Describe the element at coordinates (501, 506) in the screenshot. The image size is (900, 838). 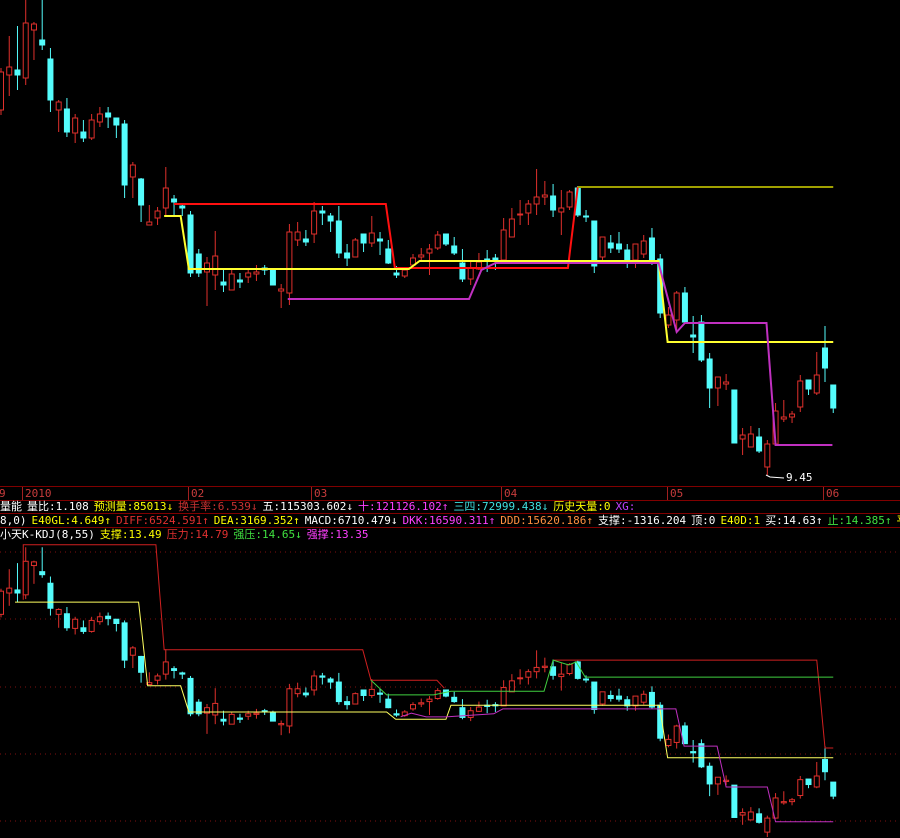
I see `indicator-value: 三四:72999.438↓` at that location.